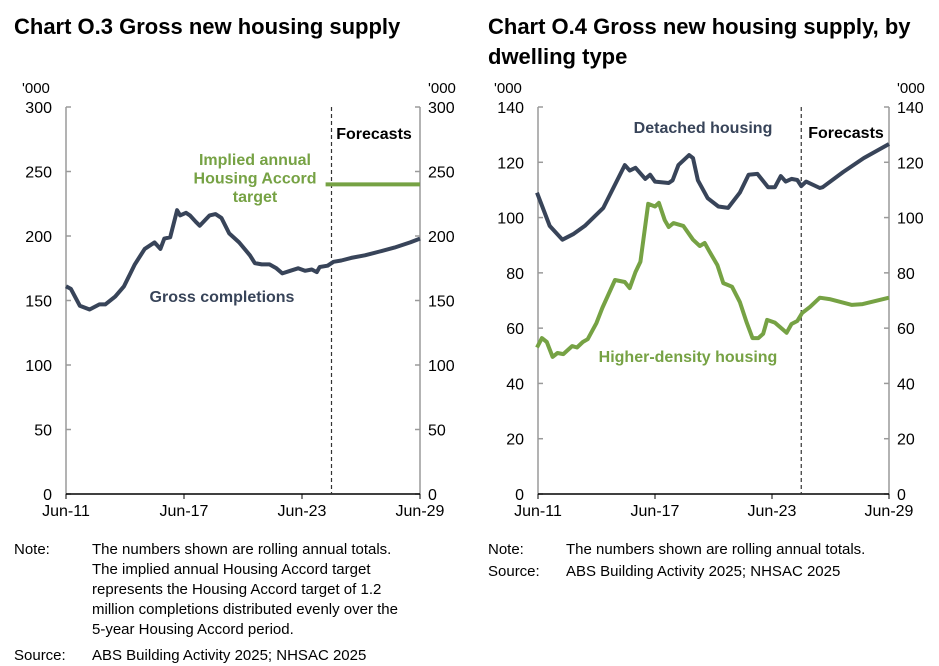  Describe the element at coordinates (910, 163) in the screenshot. I see `chart-o4-y-tick-label-right: 120` at that location.